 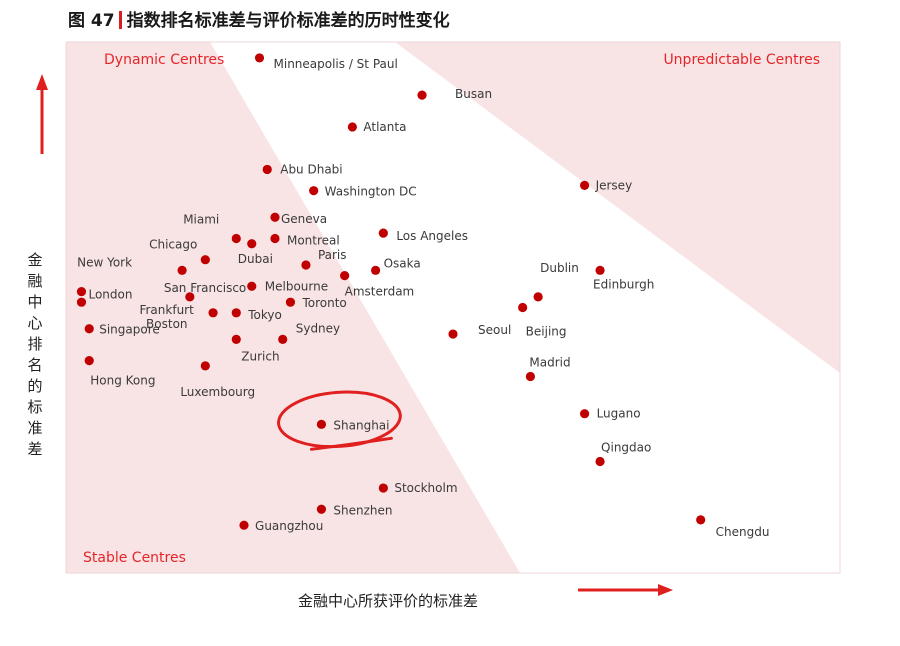 What do you see at coordinates (182, 270) in the screenshot?
I see `point-new-york` at bounding box center [182, 270].